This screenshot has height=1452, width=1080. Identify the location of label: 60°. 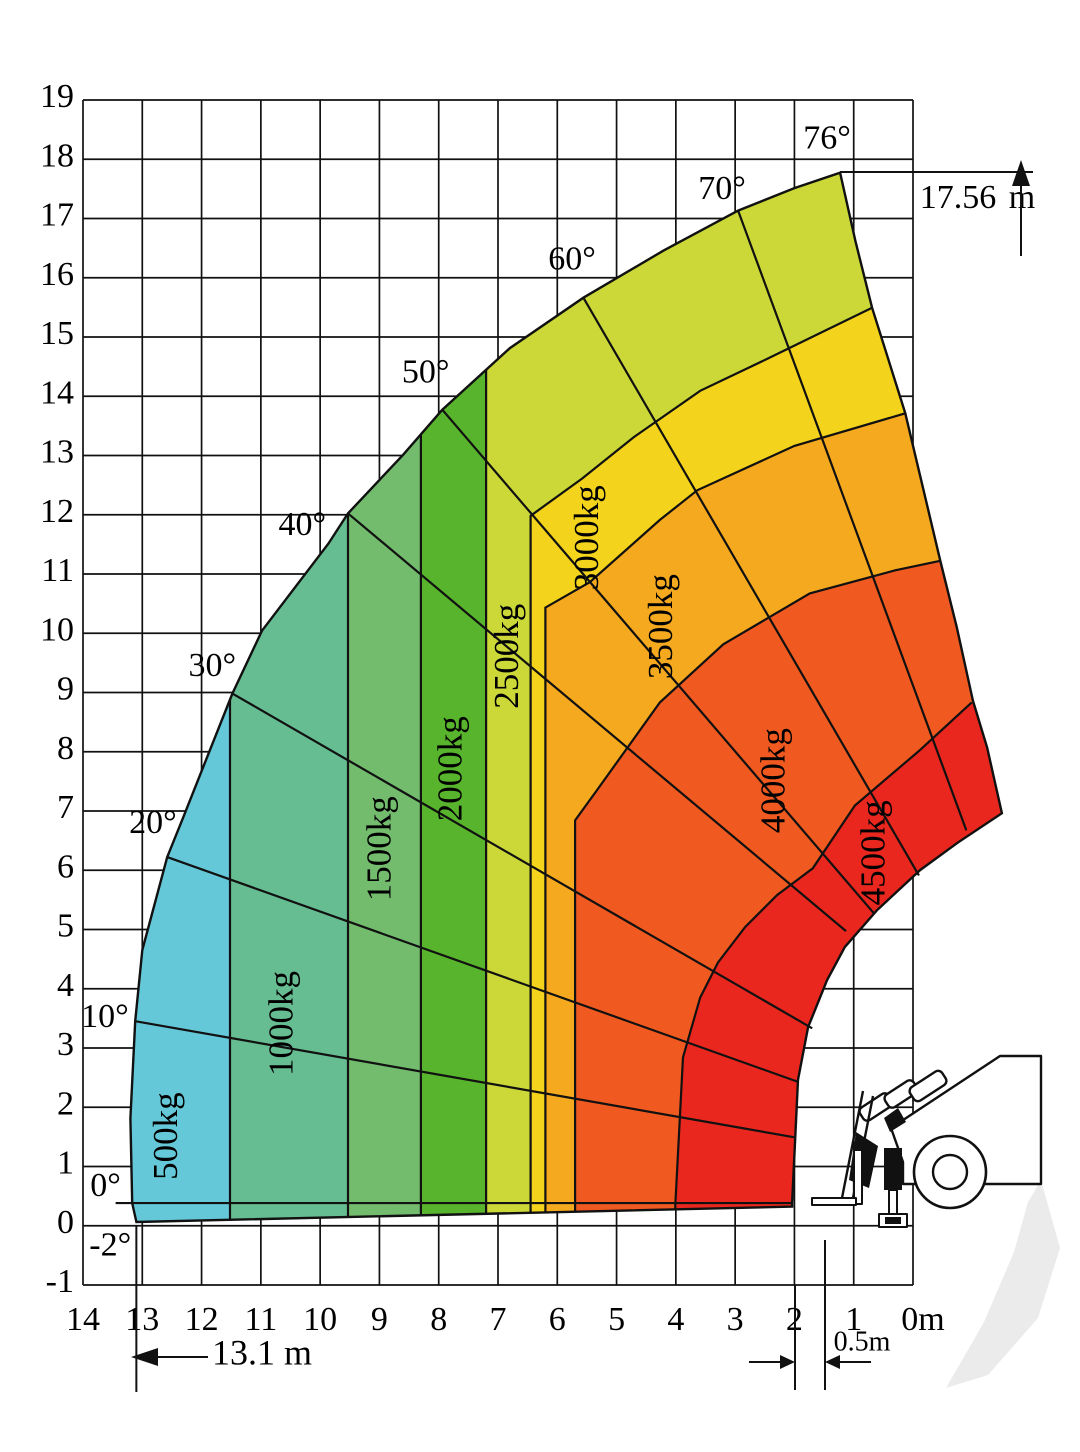
(572, 258).